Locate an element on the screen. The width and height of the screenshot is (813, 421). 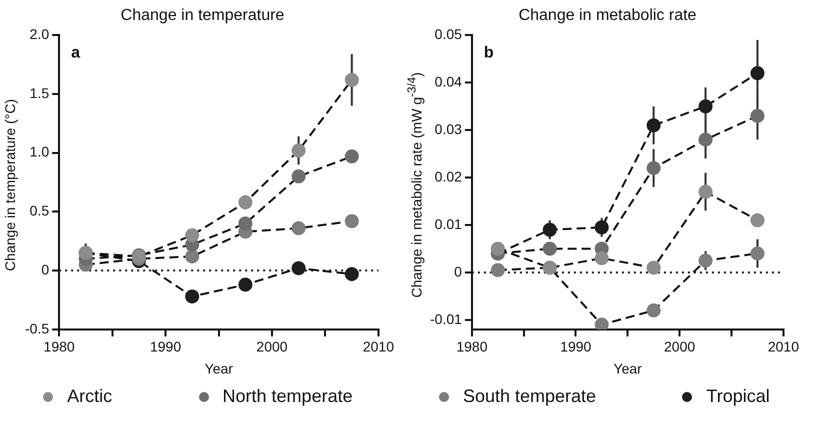
legend-label: Arctic is located at coordinates (89, 396).